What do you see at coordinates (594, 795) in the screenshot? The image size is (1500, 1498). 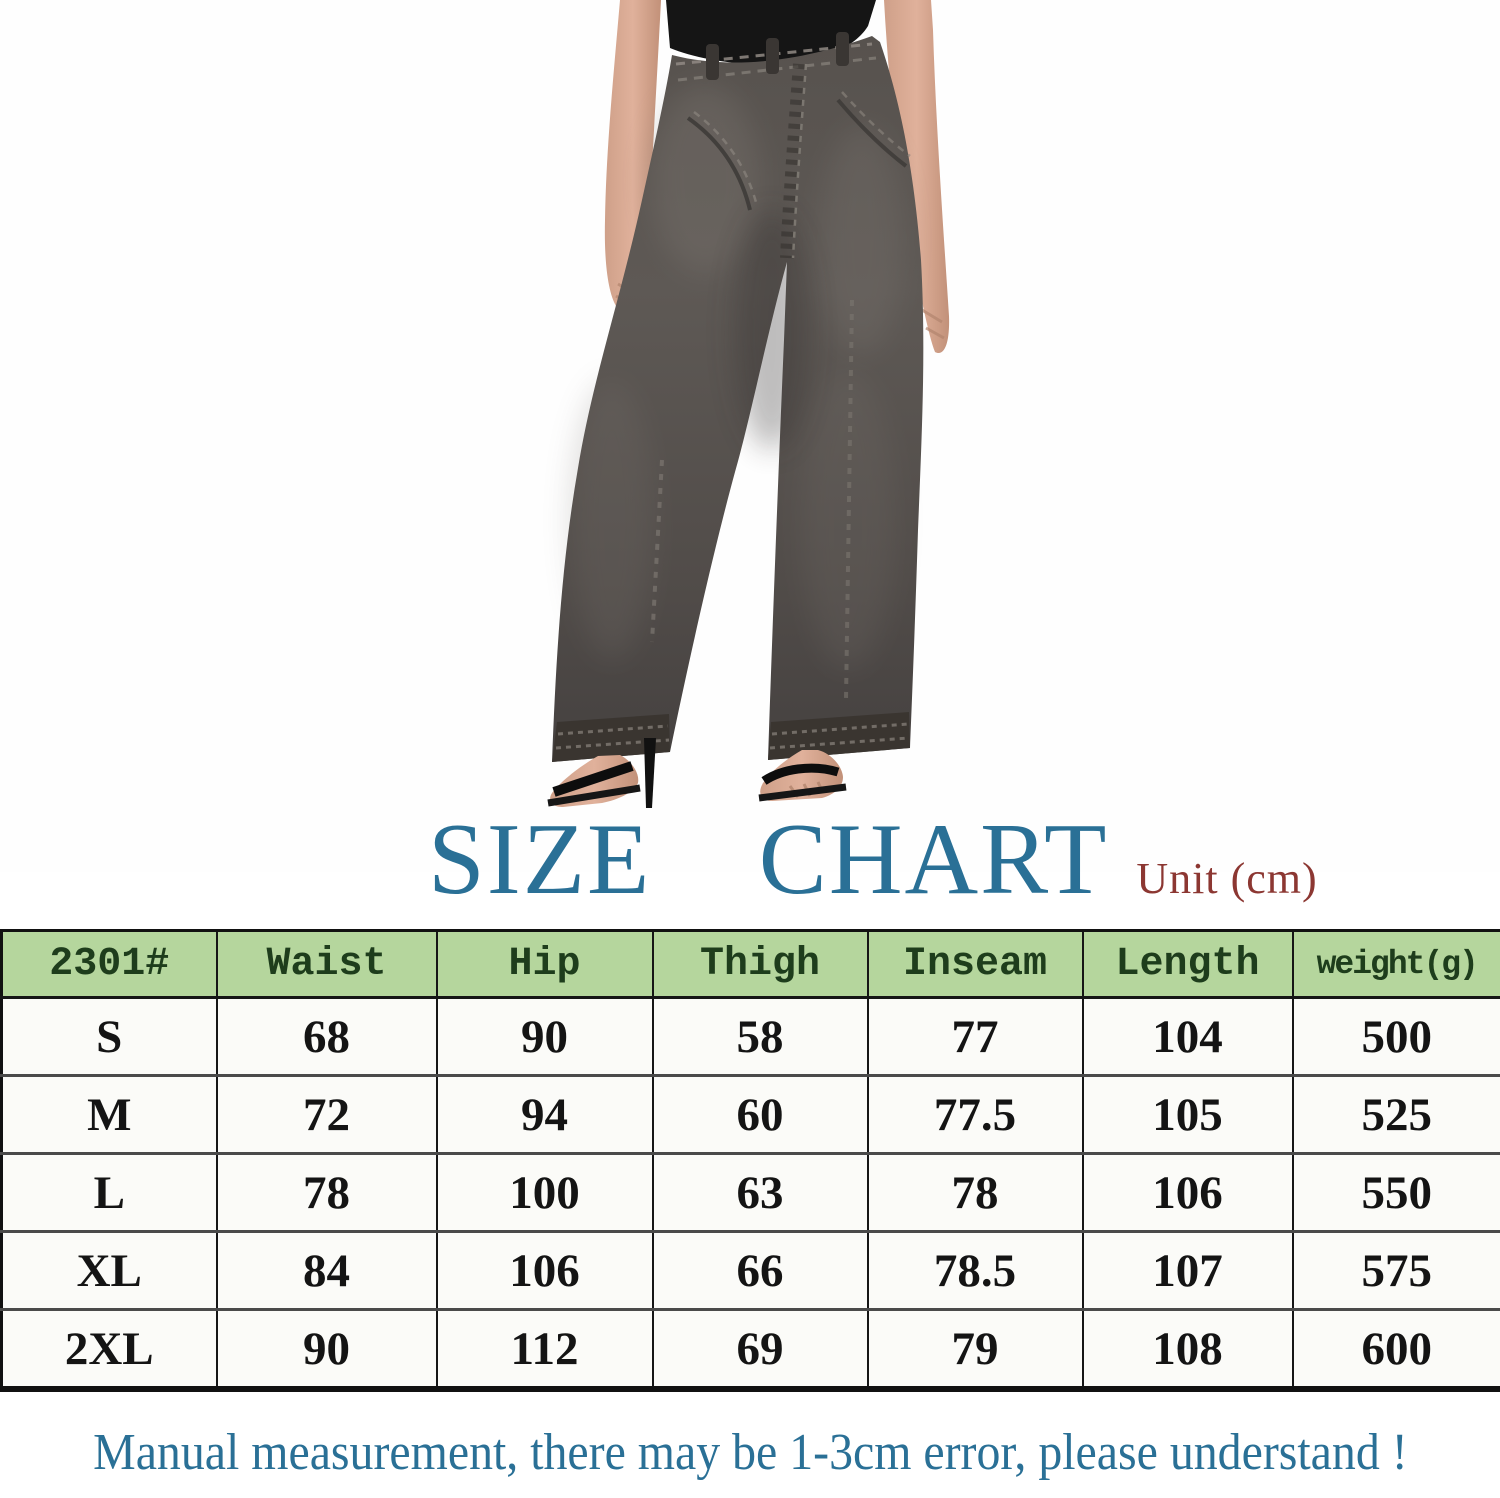 I see `left-shoe-sole` at bounding box center [594, 795].